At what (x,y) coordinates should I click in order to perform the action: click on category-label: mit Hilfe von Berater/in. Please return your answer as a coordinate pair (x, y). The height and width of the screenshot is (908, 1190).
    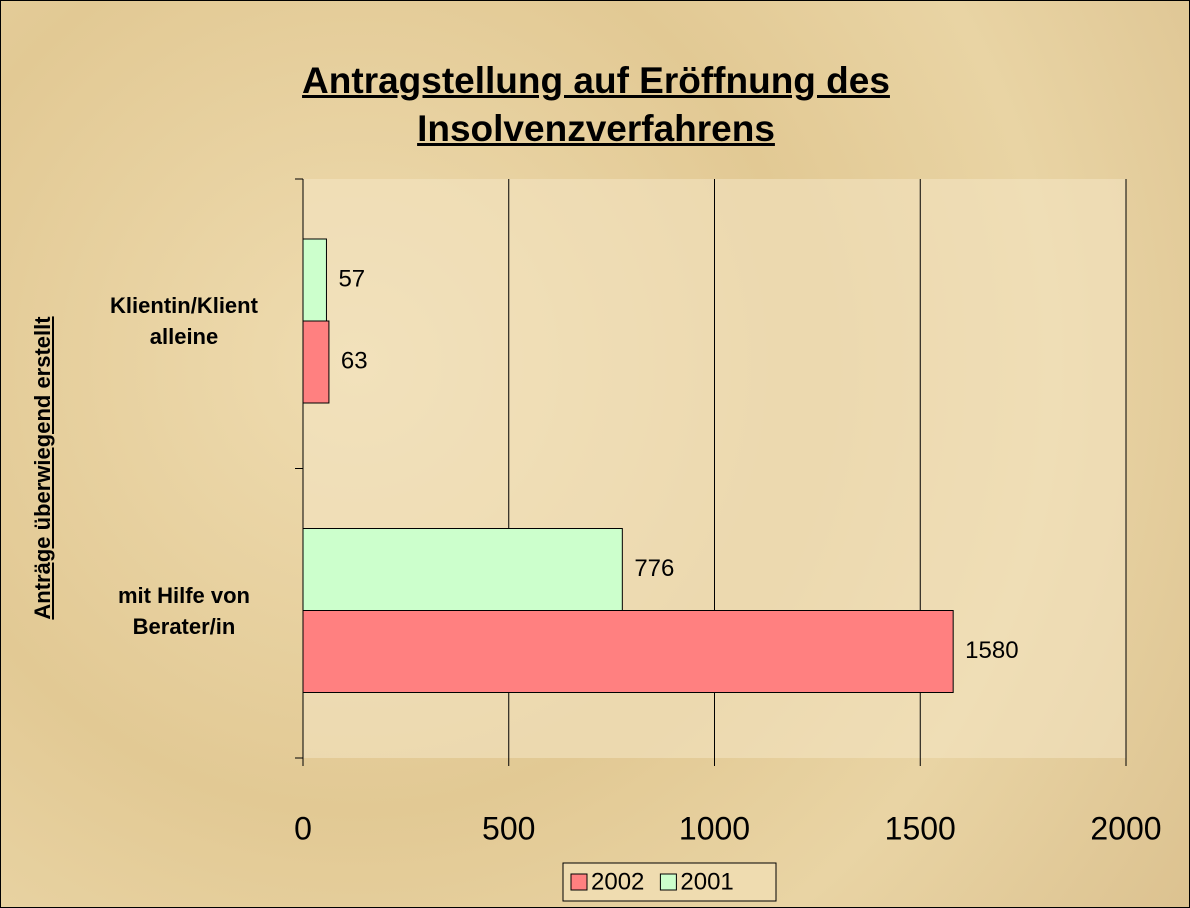
    Looking at the image, I should click on (183, 610).